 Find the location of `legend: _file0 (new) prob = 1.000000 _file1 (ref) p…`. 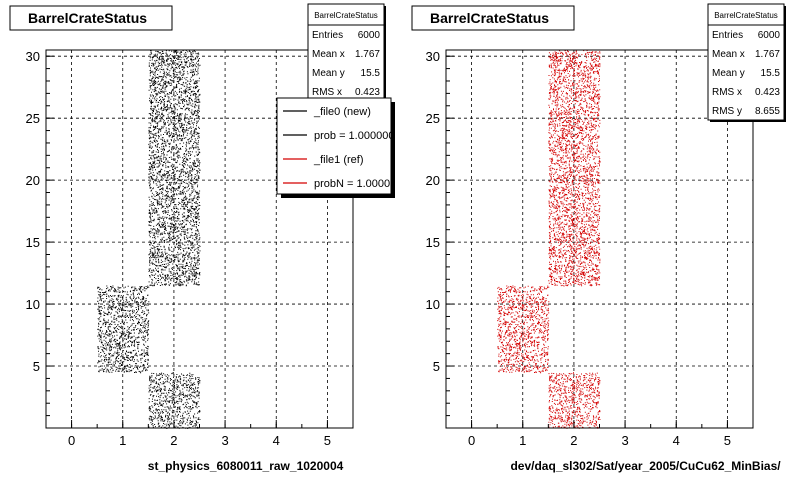

legend: _file0 (new) prob = 1.000000 _file1 (ref) p… is located at coordinates (342, 148).